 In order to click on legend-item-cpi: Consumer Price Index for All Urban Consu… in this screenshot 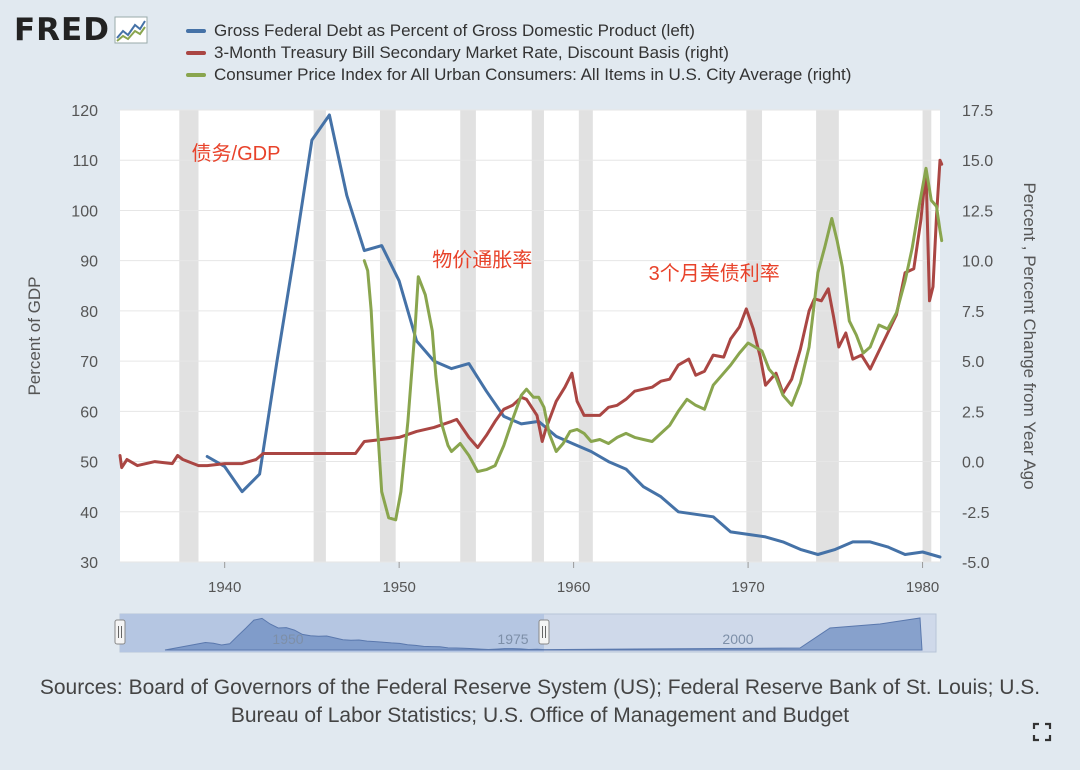, I will do `click(518, 75)`.